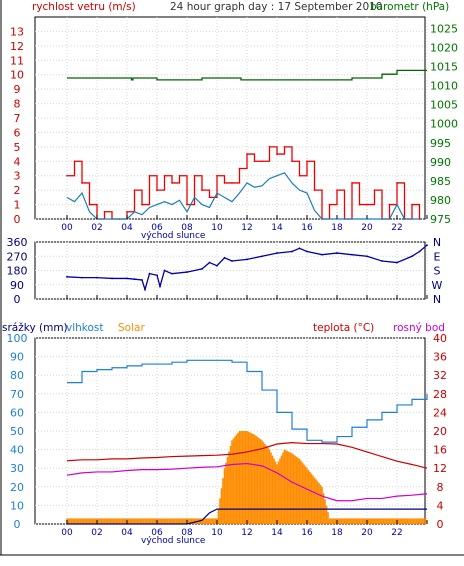 The height and width of the screenshot is (566, 464). Describe the element at coordinates (444, 67) in the screenshot. I see `baro-tick-label: 1015` at that location.